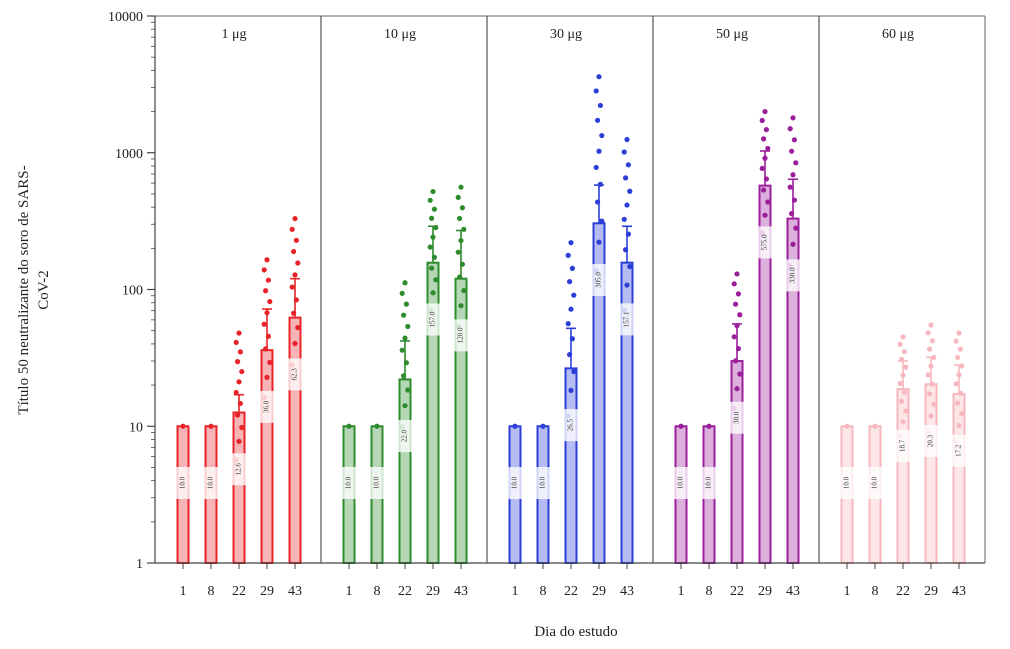 The image size is (1010, 649). I want to click on value-label: 330.0, so click(793, 275).